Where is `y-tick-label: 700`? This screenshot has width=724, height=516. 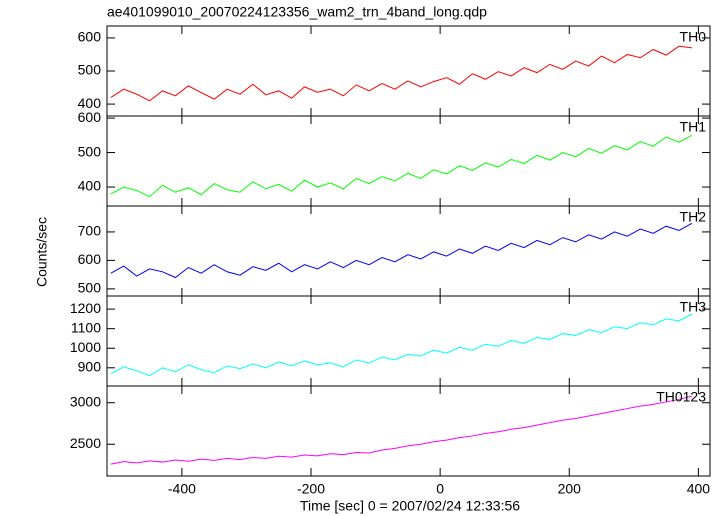 y-tick-label: 700 is located at coordinates (90, 231).